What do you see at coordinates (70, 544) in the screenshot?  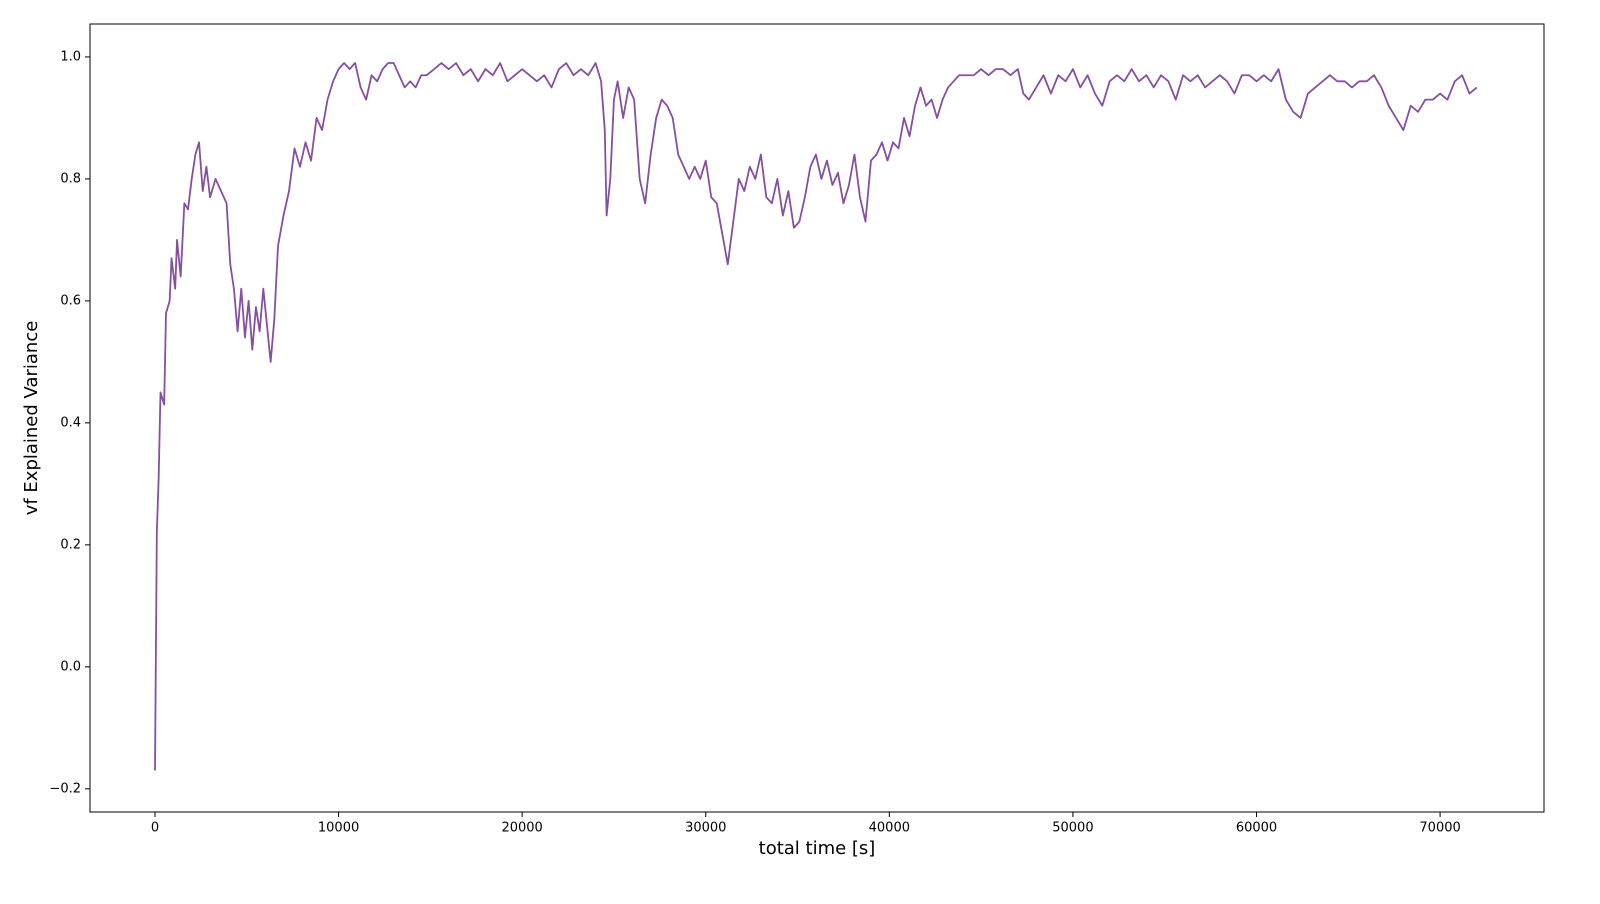 I see `y-tick-label: 0.2` at bounding box center [70, 544].